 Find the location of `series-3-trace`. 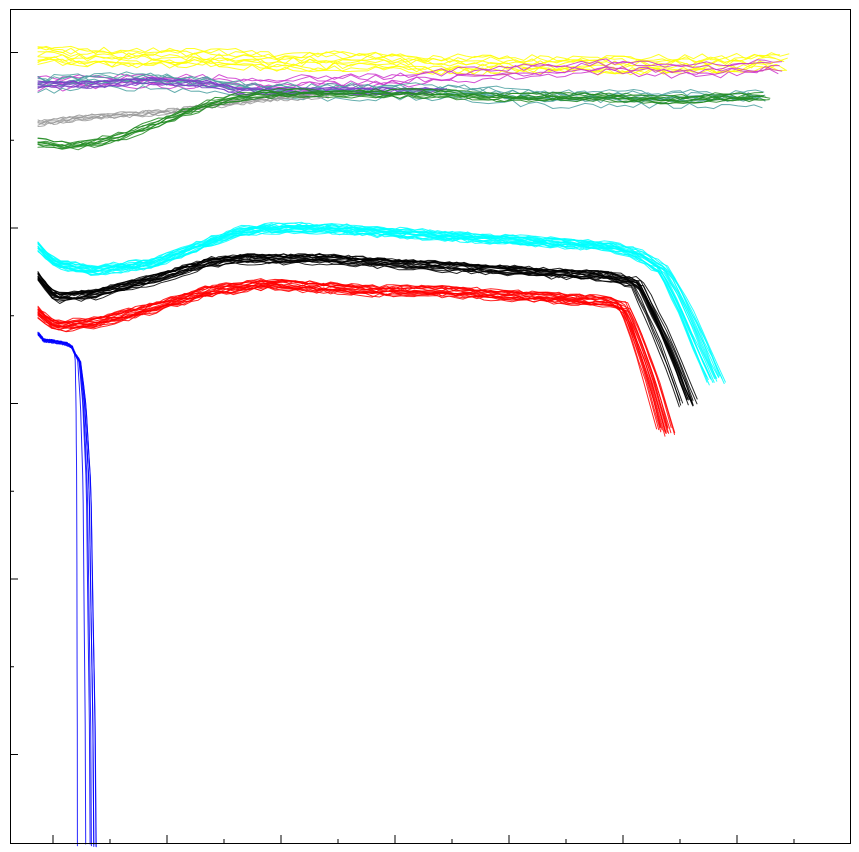

series-3-trace is located at coordinates (240, 83).